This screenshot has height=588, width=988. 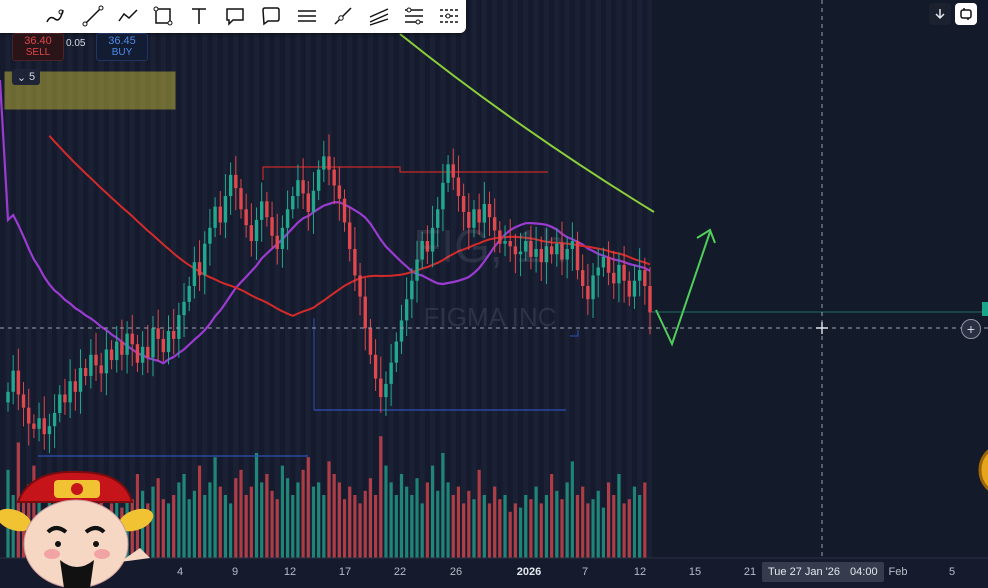 What do you see at coordinates (449, 16) in the screenshot?
I see `measure-tool` at bounding box center [449, 16].